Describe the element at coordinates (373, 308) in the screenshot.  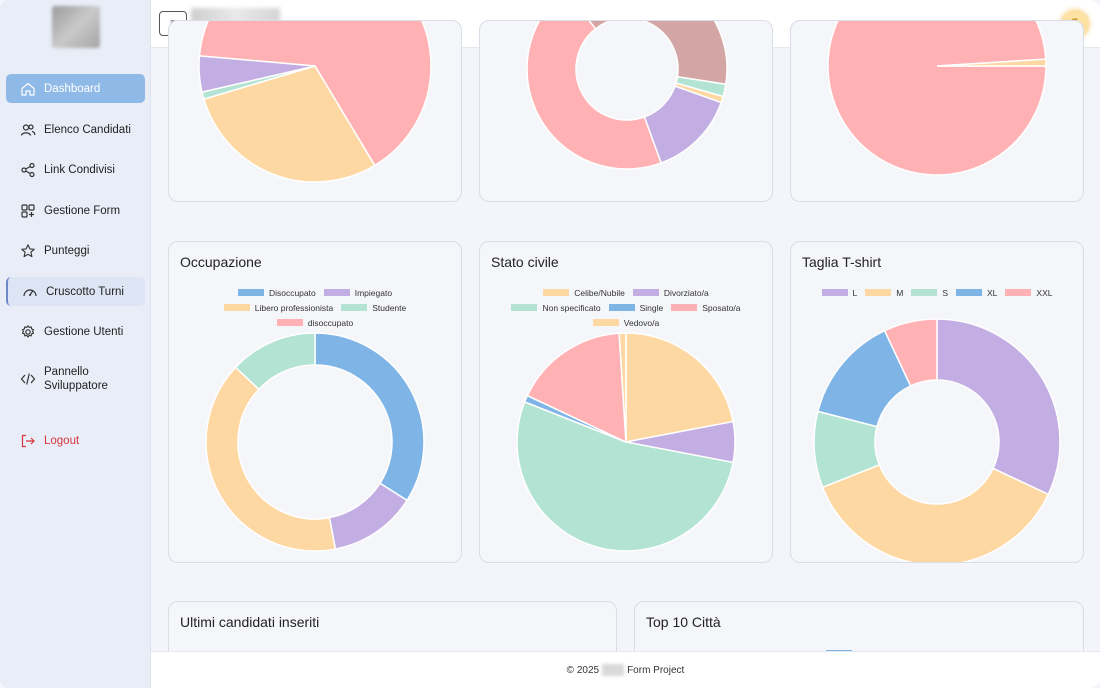
I see `legend-item: Studente` at that location.